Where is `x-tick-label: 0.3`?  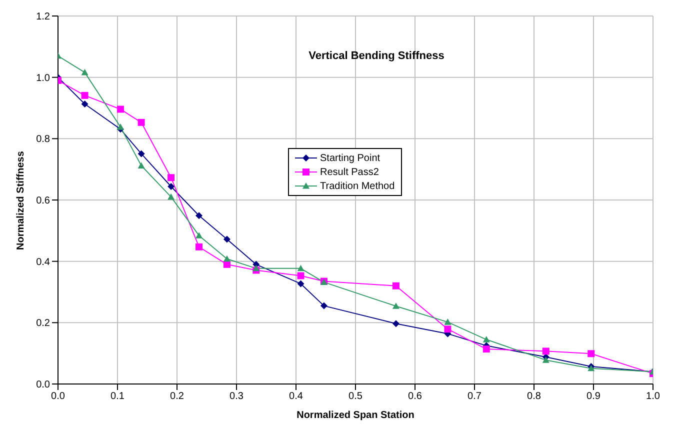 x-tick-label: 0.3 is located at coordinates (237, 396).